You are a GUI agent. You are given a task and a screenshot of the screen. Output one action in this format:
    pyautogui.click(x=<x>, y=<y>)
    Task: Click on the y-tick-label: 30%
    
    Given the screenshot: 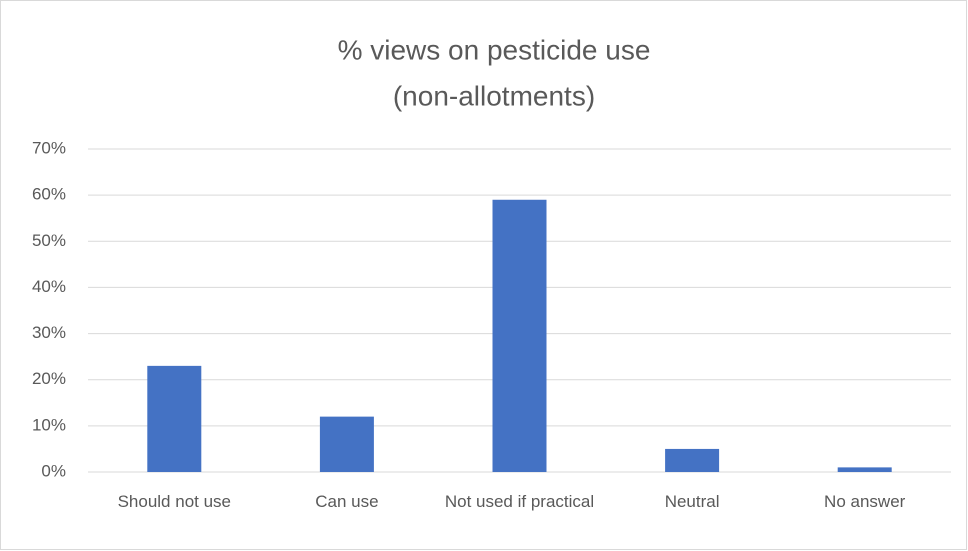 What is the action you would take?
    pyautogui.click(x=49, y=332)
    